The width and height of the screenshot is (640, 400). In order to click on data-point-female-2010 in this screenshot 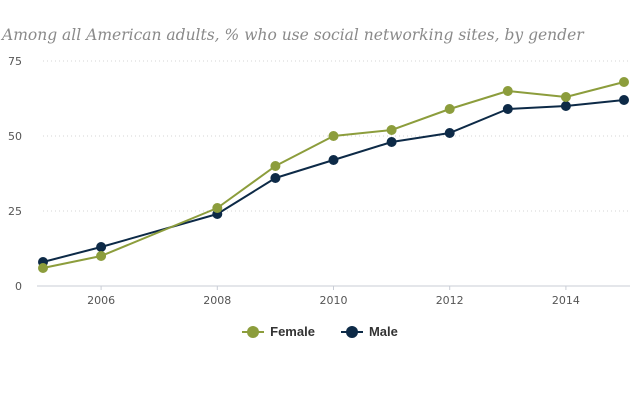, I will do `click(333, 136)`.